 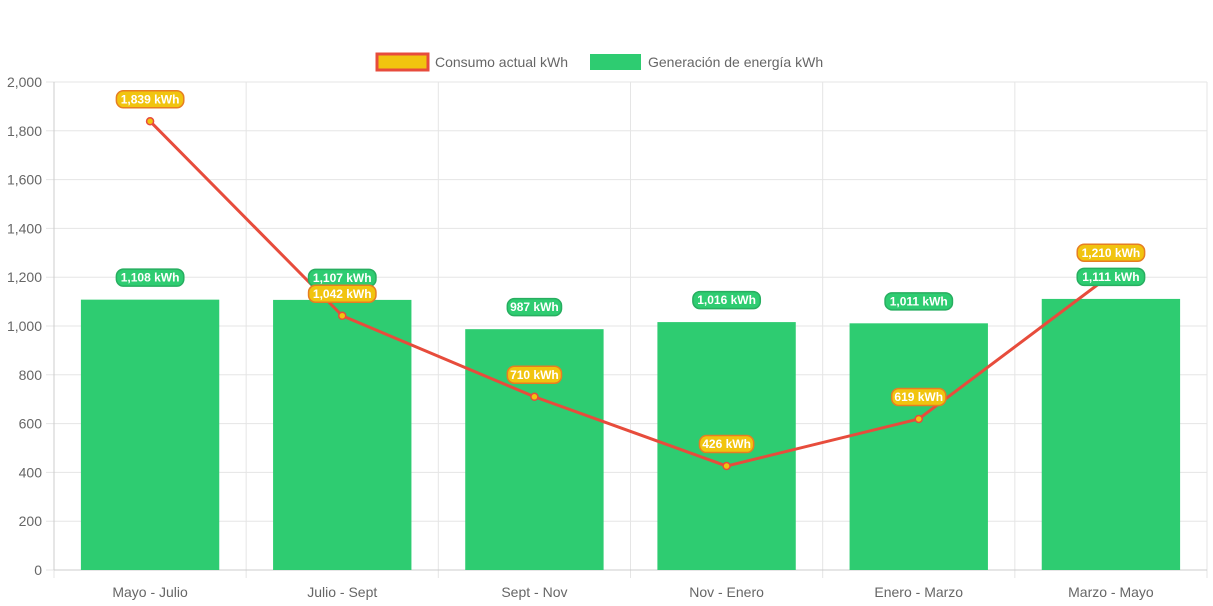 I want to click on data-label: 1,111 kWh, so click(x=1111, y=277).